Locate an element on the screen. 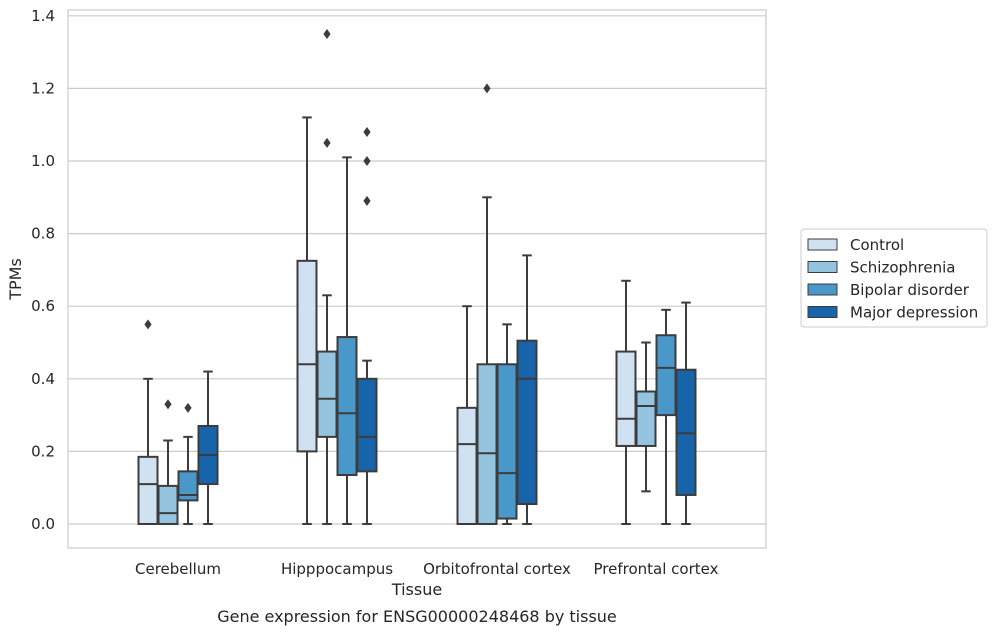 This screenshot has height=634, width=997. y-tick-label: 0.2 is located at coordinates (43, 451).